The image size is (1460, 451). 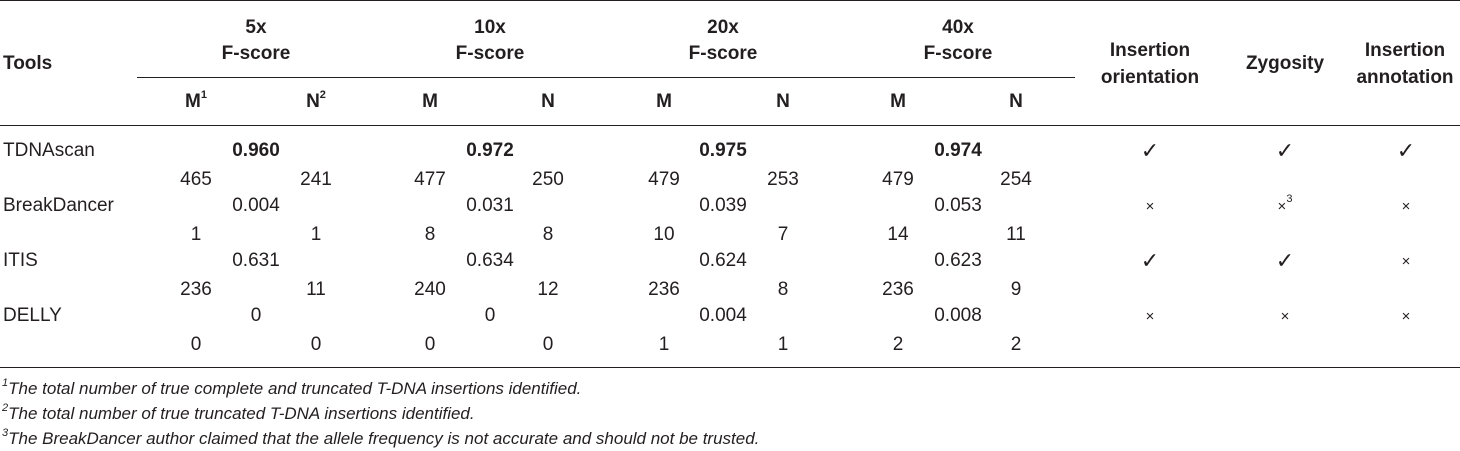 What do you see at coordinates (1016, 179) in the screenshot?
I see `n-count: 254` at bounding box center [1016, 179].